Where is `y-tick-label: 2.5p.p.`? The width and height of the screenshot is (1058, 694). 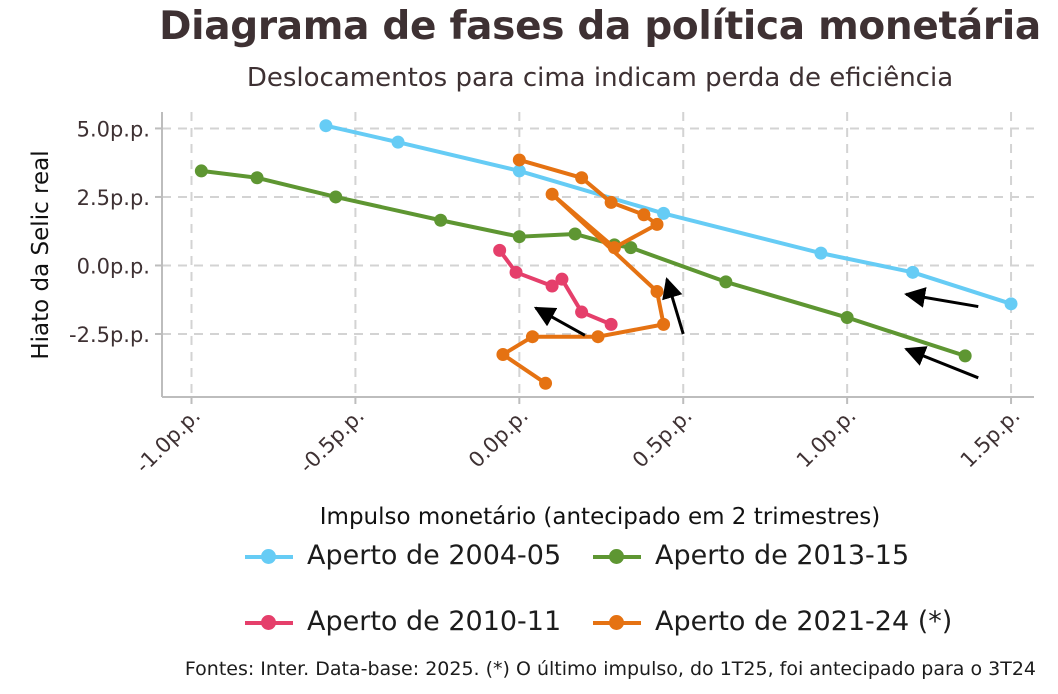
y-tick-label: 2.5p.p. is located at coordinates (113, 198).